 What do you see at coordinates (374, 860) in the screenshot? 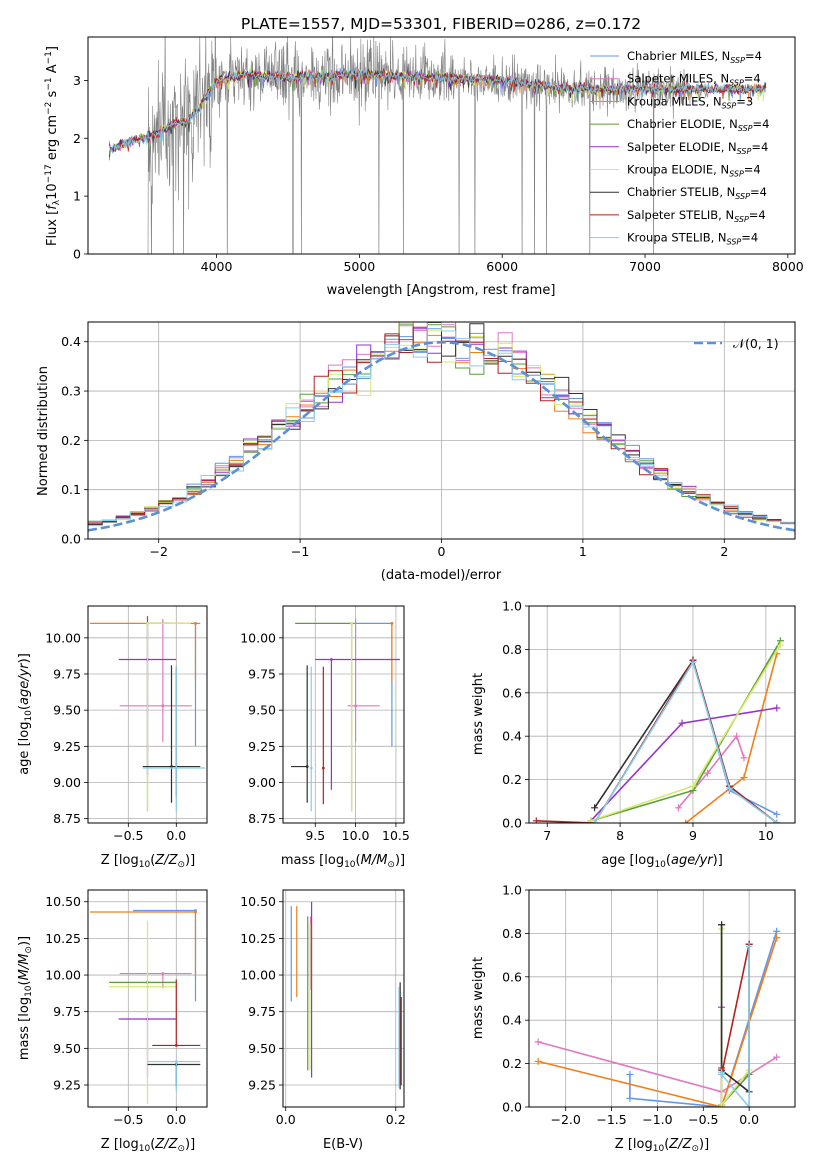
I see `label-part: M/M` at bounding box center [374, 860].